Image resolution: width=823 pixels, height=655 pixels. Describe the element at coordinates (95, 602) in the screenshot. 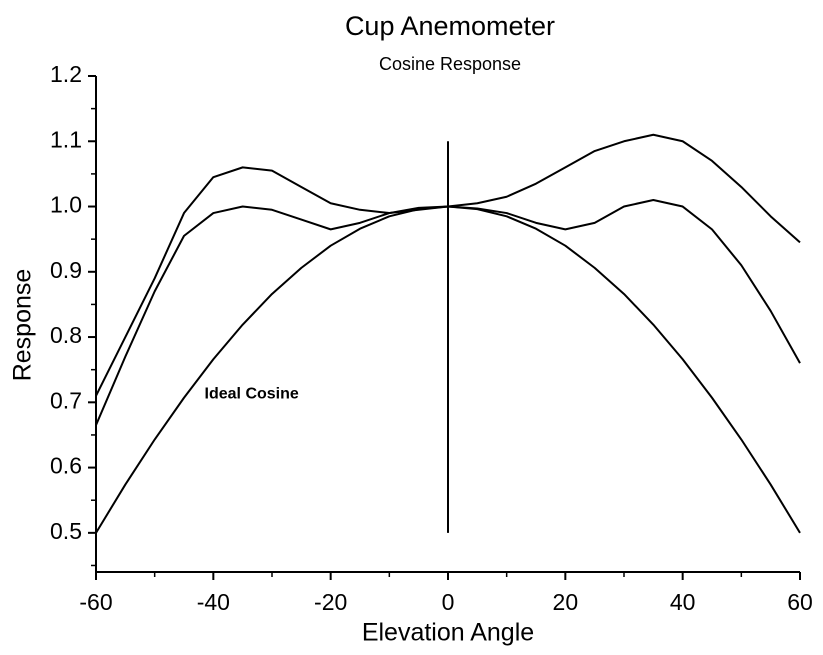

I see `x-tick-label: -60` at that location.